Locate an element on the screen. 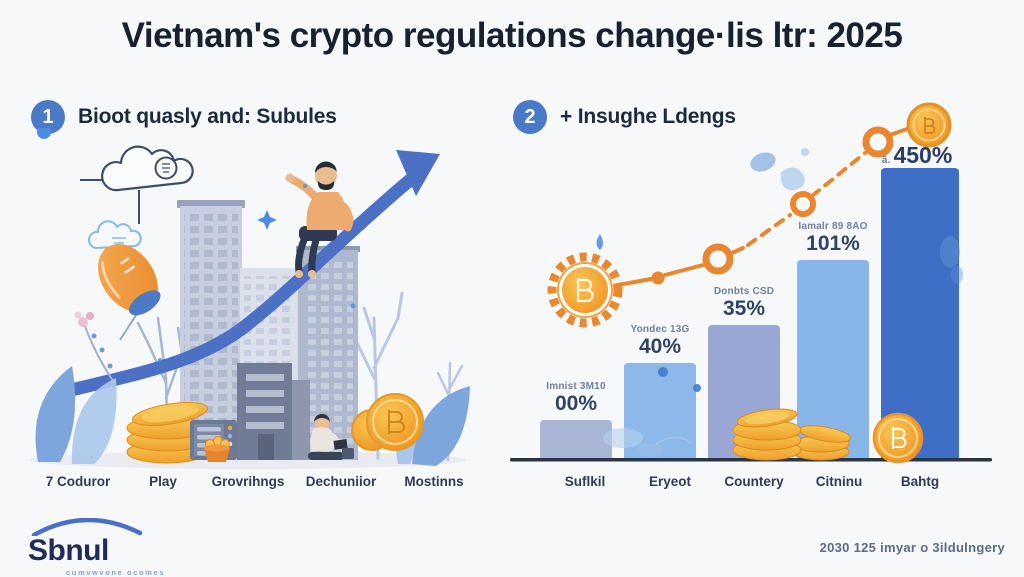 The width and height of the screenshot is (1024, 577). sitting-person-small is located at coordinates (331, 436).